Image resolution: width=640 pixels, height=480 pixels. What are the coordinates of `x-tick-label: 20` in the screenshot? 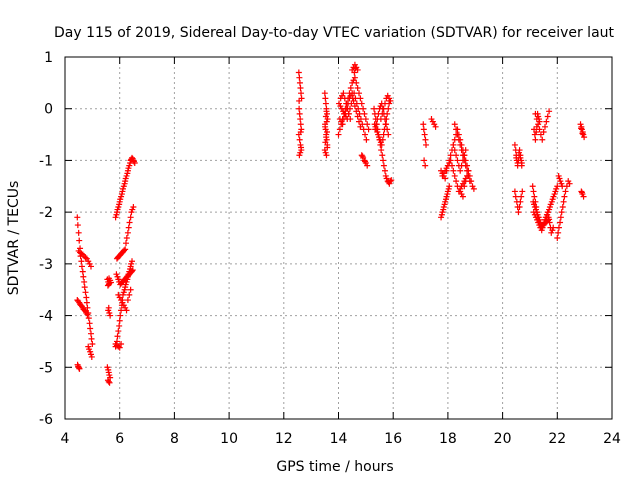 It's located at (503, 439).